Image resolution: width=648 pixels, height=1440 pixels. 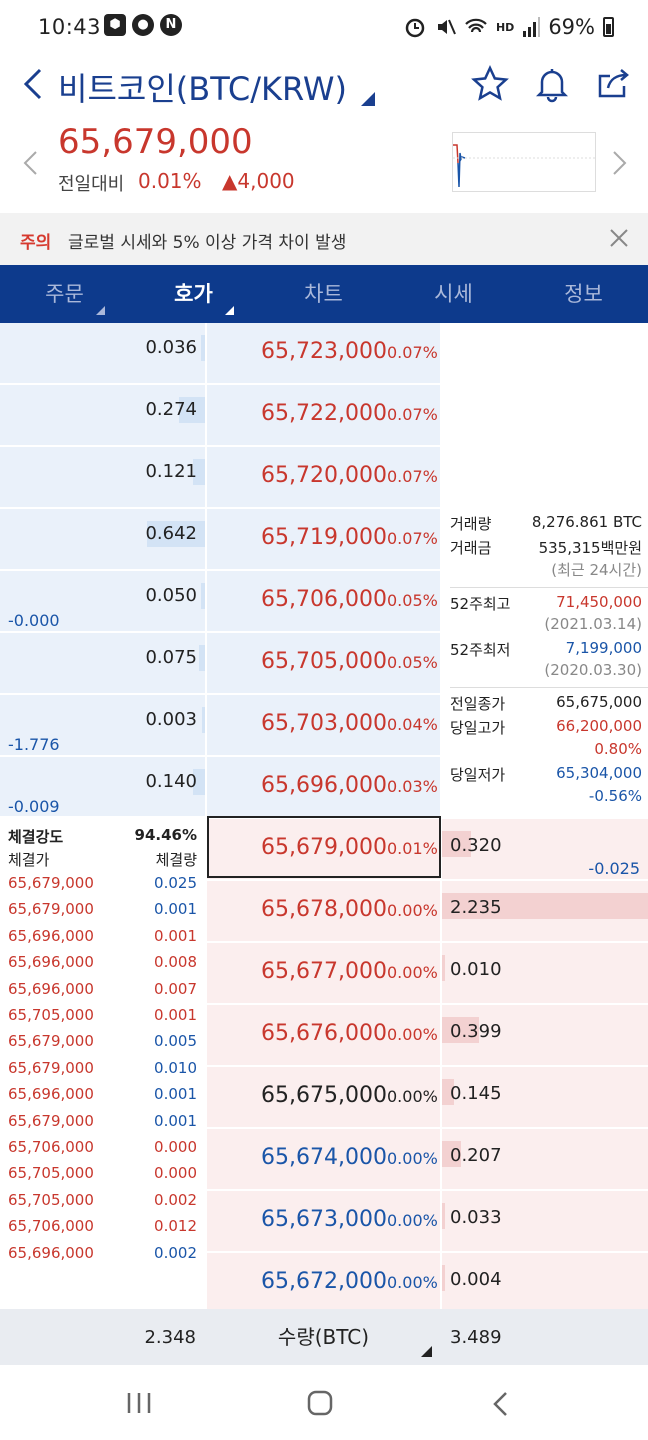 What do you see at coordinates (545, 1035) in the screenshot?
I see `bid-qty-cell: 0.399` at bounding box center [545, 1035].